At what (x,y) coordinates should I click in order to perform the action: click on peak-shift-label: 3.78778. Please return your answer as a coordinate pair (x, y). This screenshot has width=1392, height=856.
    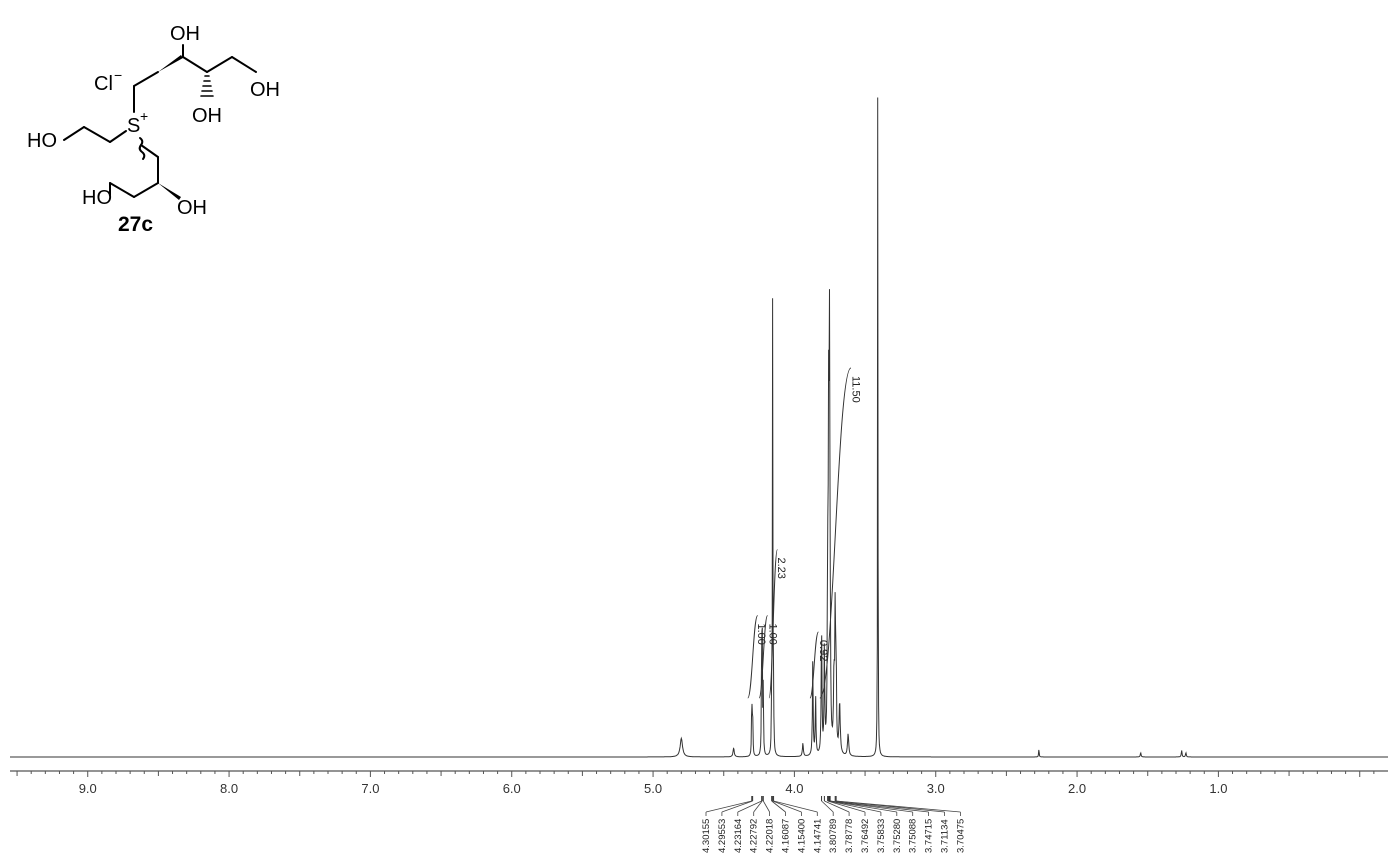
    Looking at the image, I should click on (849, 836).